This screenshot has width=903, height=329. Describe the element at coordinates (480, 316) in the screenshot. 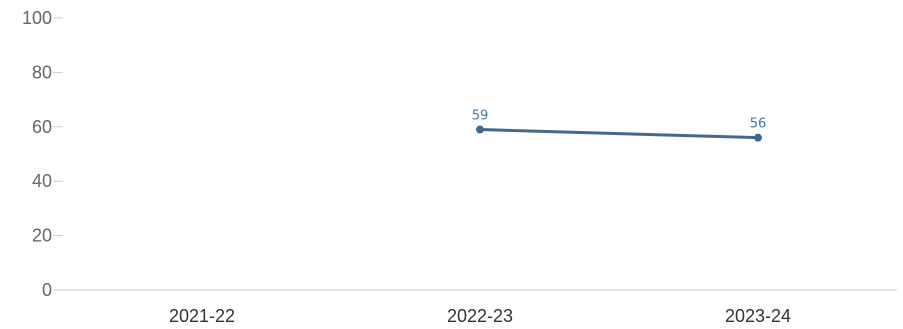

I see `x-tick-label: 2022-23` at that location.